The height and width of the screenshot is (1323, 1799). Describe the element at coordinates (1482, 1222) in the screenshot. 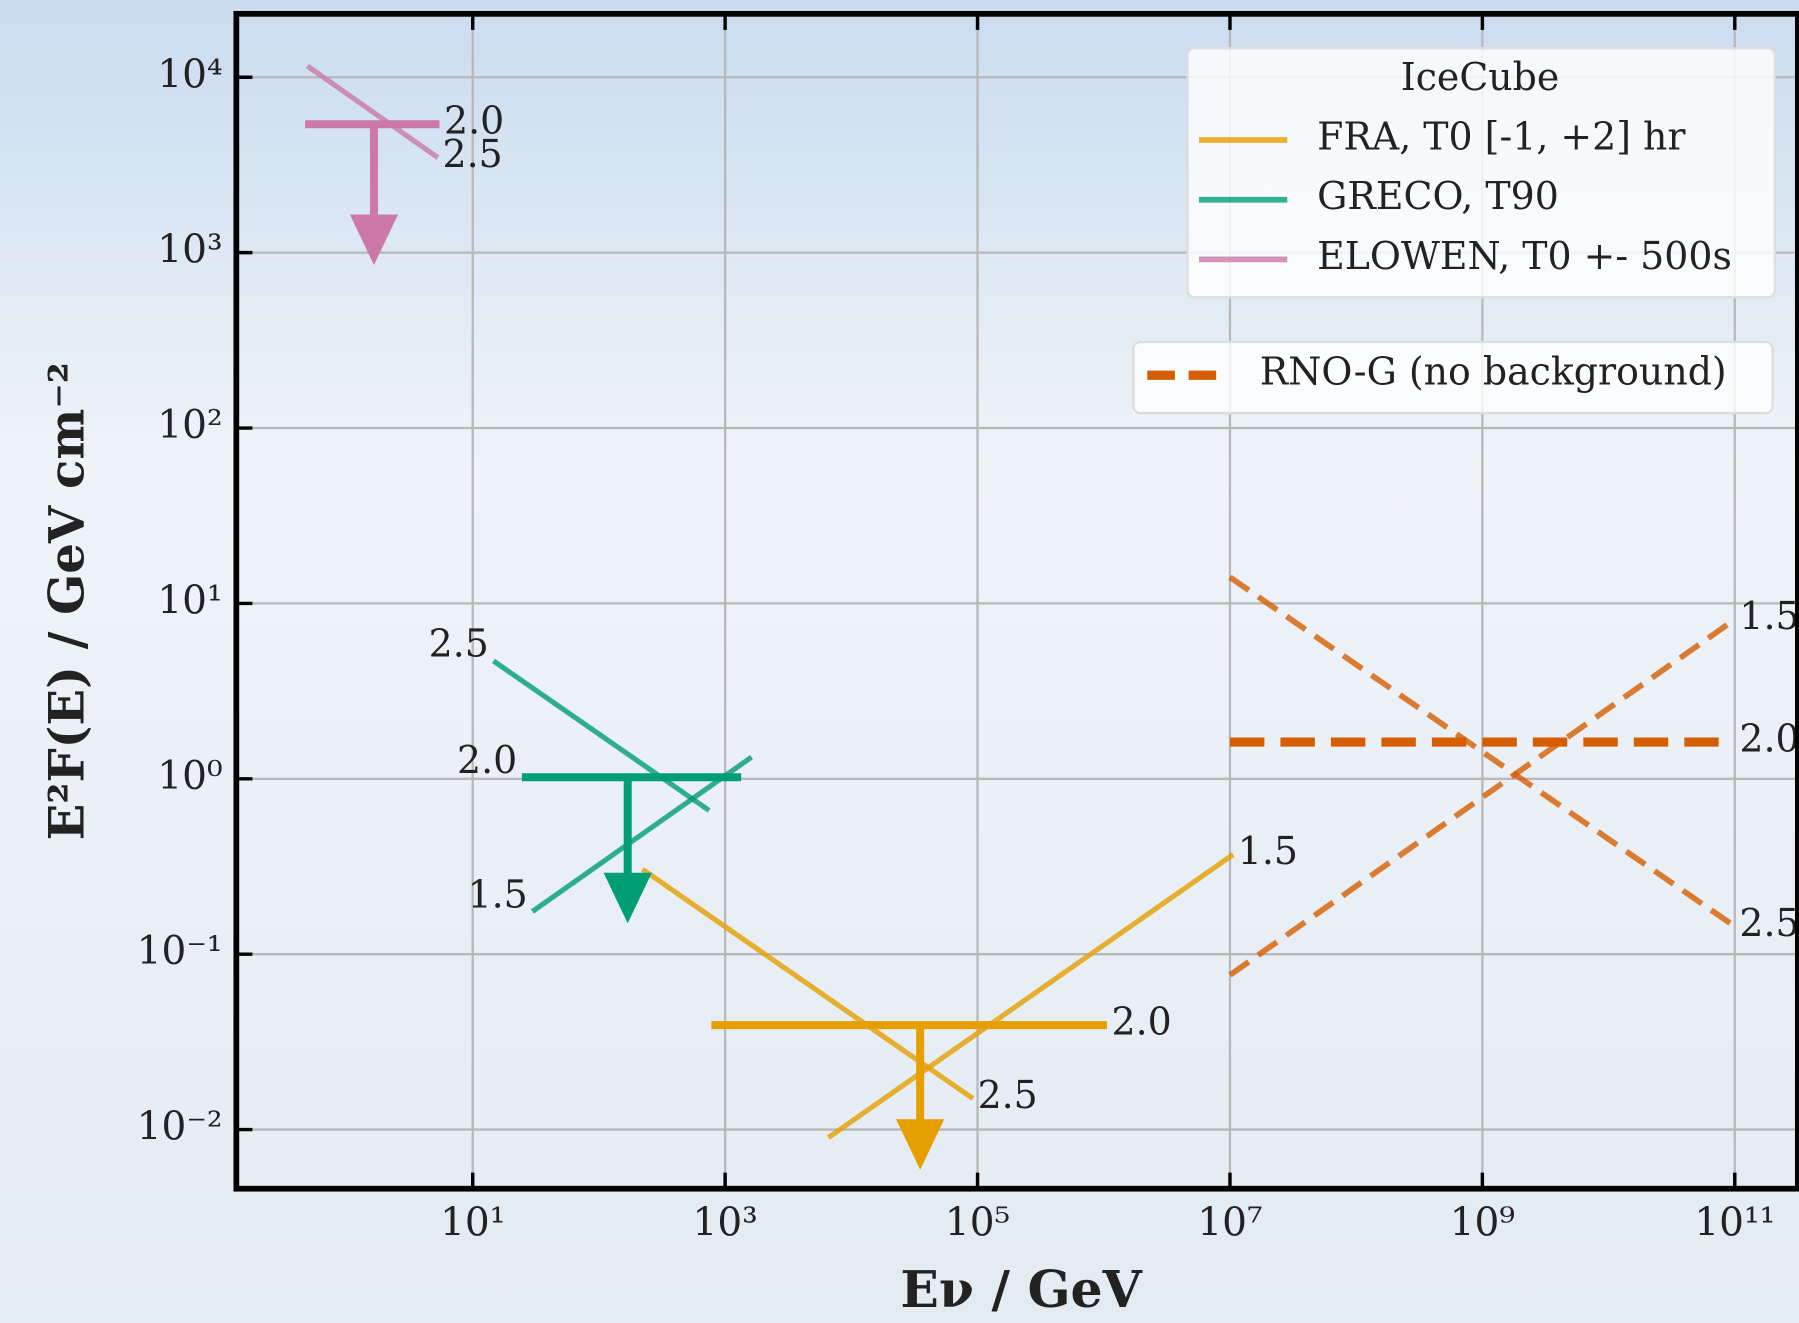

I see `x-tick-label: 10⁹` at that location.